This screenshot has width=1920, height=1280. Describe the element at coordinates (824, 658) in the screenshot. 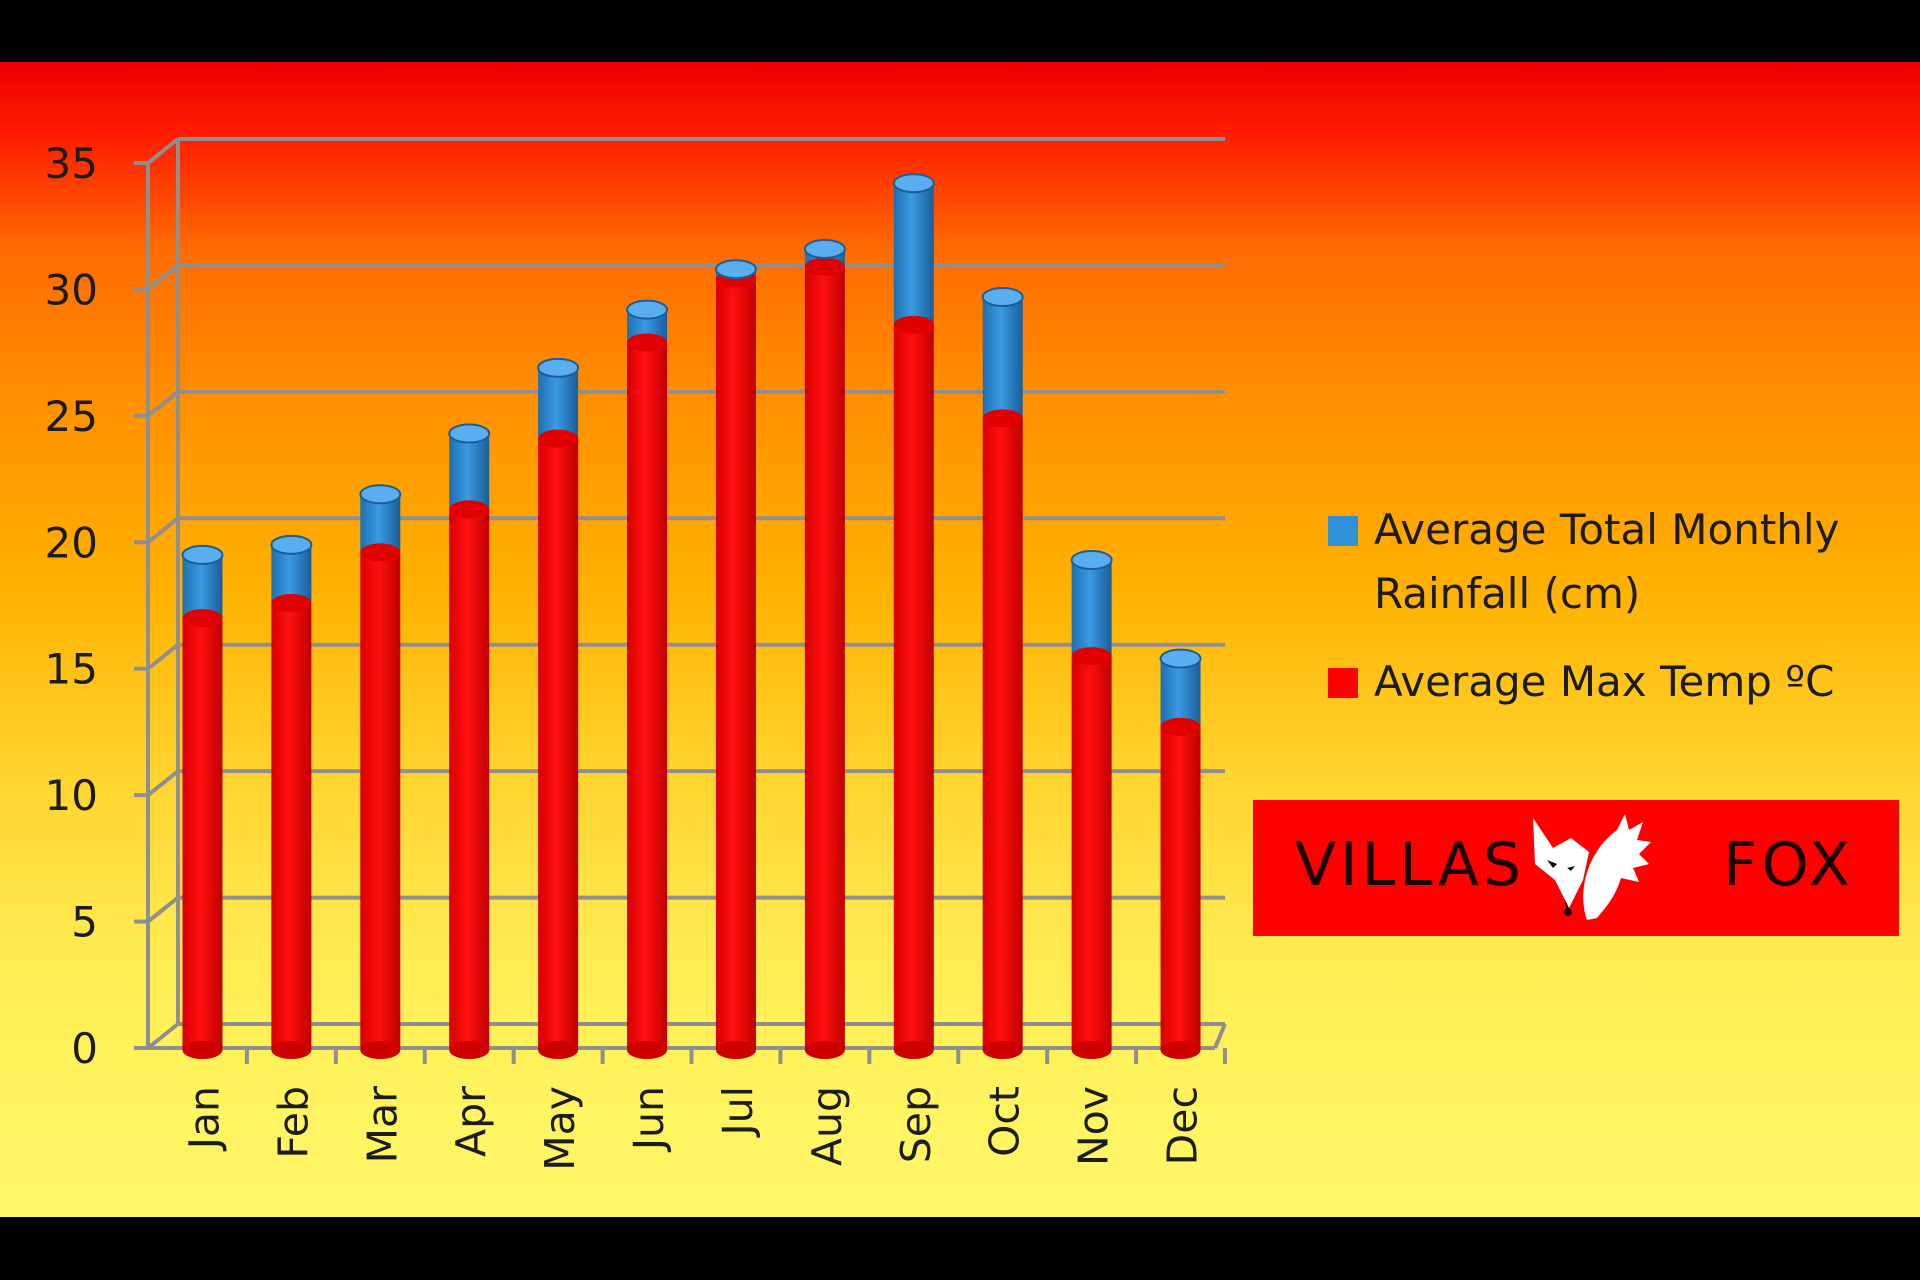

I see `bar-temperature-aug` at that location.